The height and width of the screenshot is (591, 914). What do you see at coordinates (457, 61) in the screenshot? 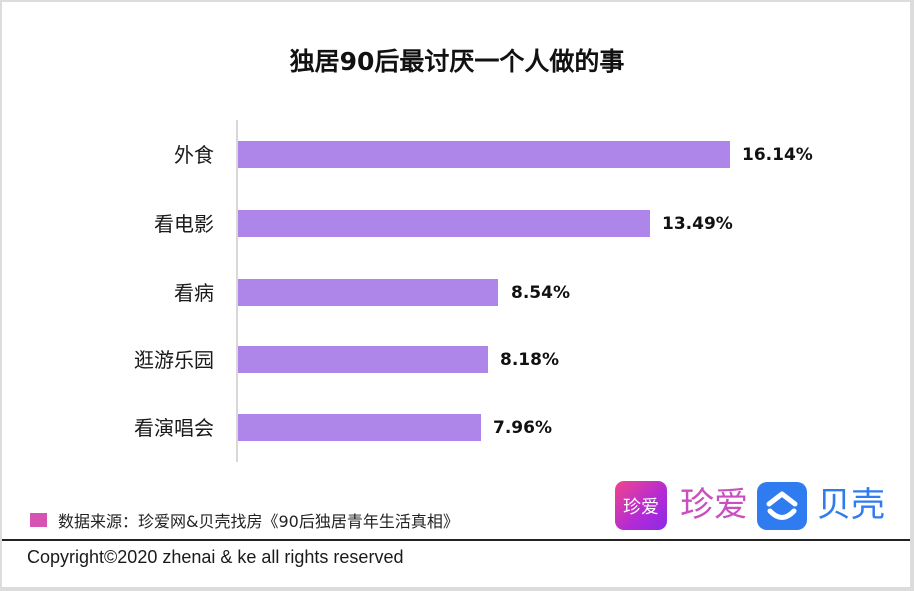
I see `chart-title: 独居90后最讨厌一个人做的事` at bounding box center [457, 61].